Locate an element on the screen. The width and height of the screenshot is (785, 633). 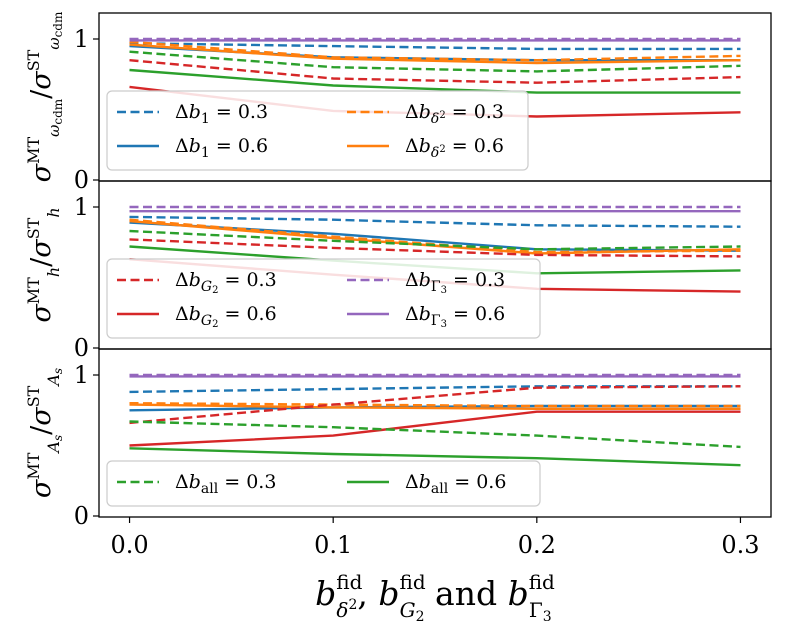
series-line-delta-ball-0-6-omega-cdm is located at coordinates (435, 81).